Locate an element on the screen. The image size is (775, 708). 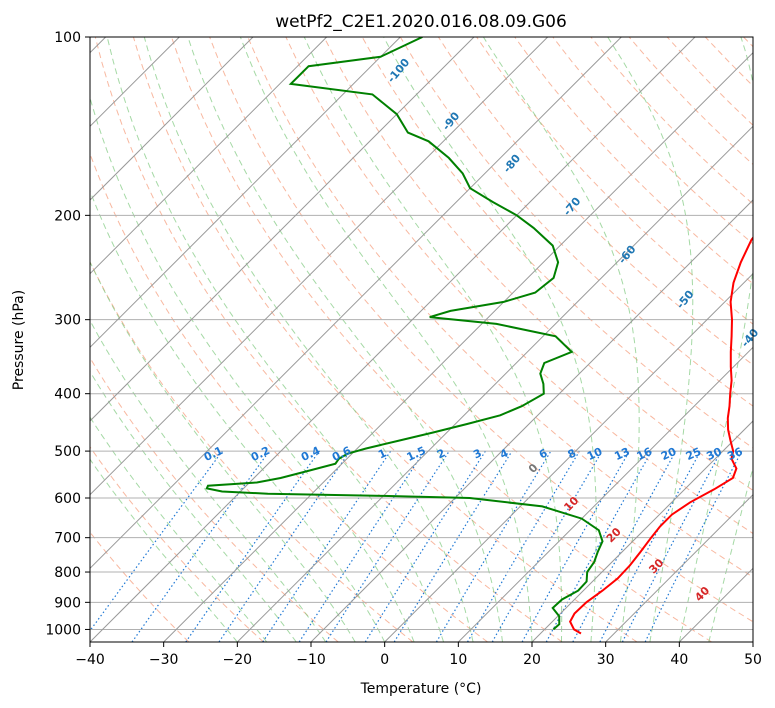
x-tick-label: −20 is located at coordinates (238, 660).